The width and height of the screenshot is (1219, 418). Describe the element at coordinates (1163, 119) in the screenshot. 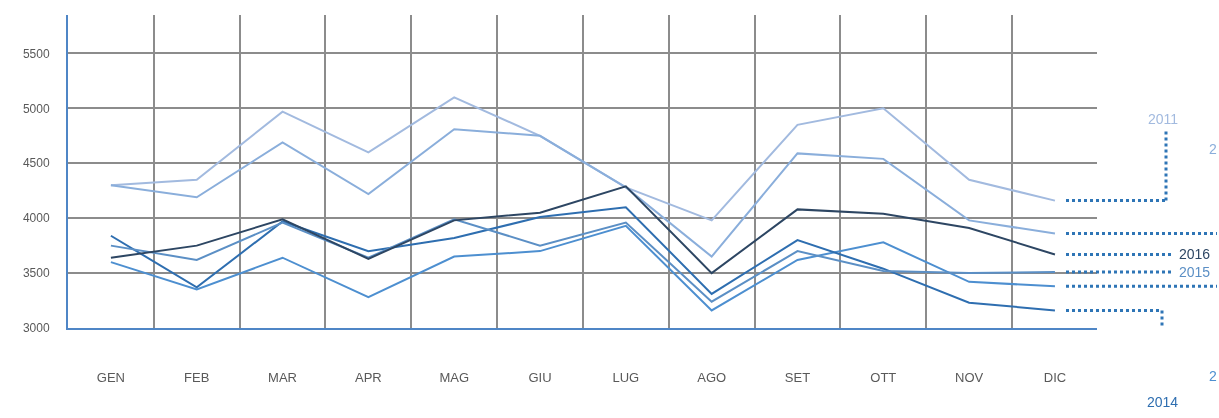

I see `text: 2011` at that location.